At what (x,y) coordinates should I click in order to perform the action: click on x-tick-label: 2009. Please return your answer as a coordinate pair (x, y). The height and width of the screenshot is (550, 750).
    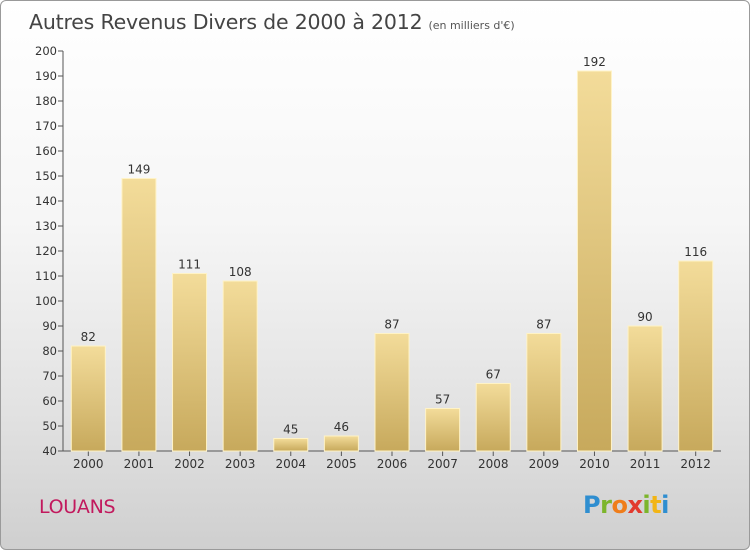
    Looking at the image, I should click on (544, 464).